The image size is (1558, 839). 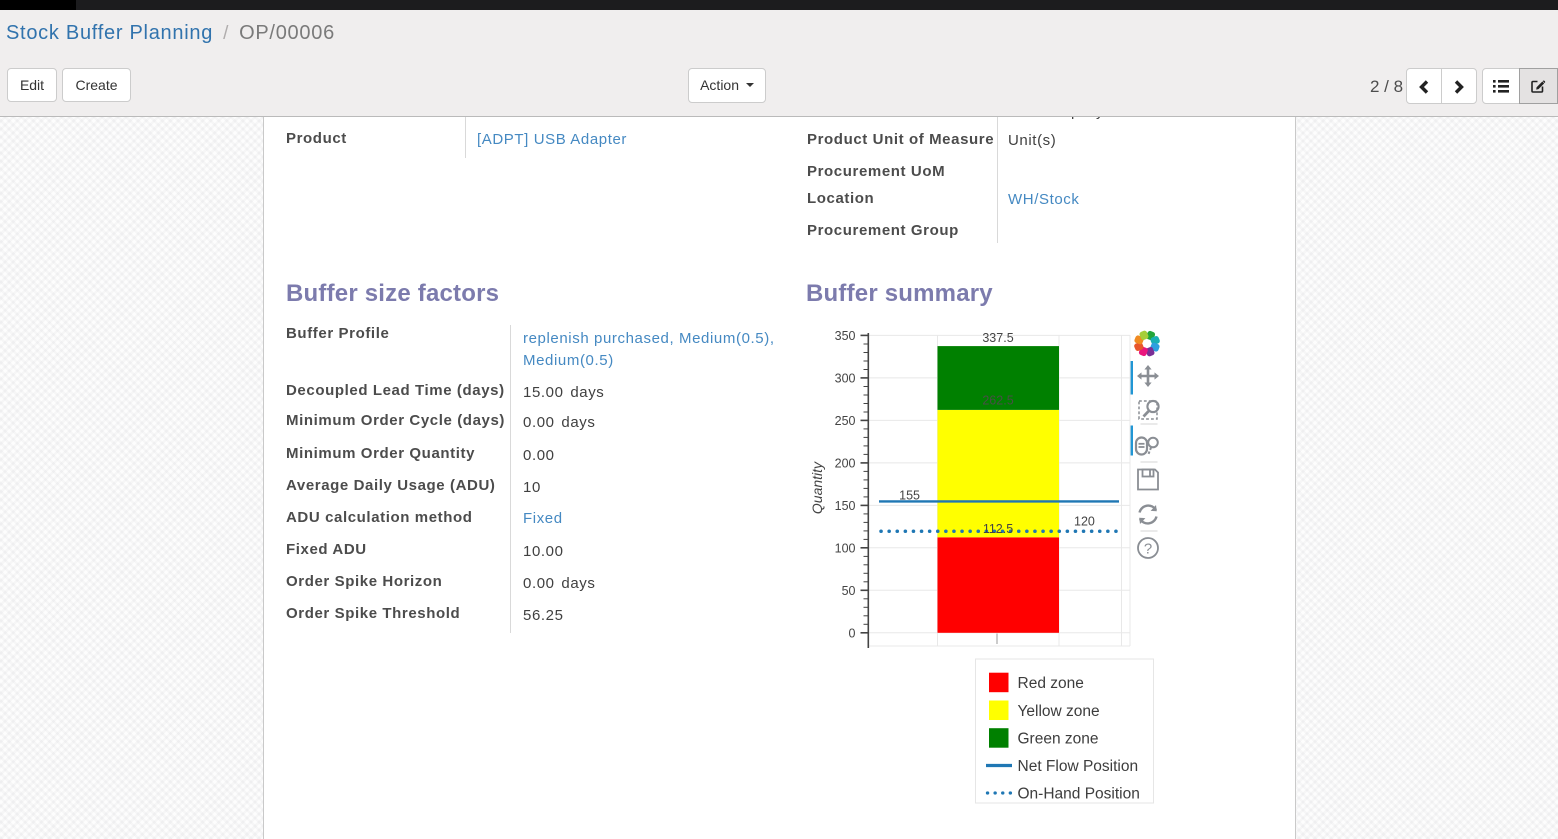 I want to click on svg-text: Net Flow Position, so click(x=1078, y=766).